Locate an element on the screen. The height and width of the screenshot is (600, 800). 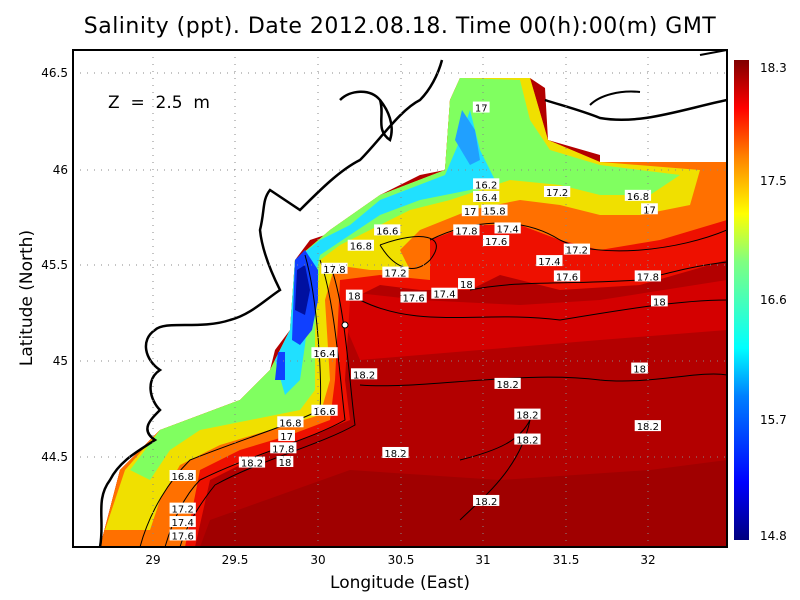
contour-label: 16.4 is located at coordinates (324, 354).